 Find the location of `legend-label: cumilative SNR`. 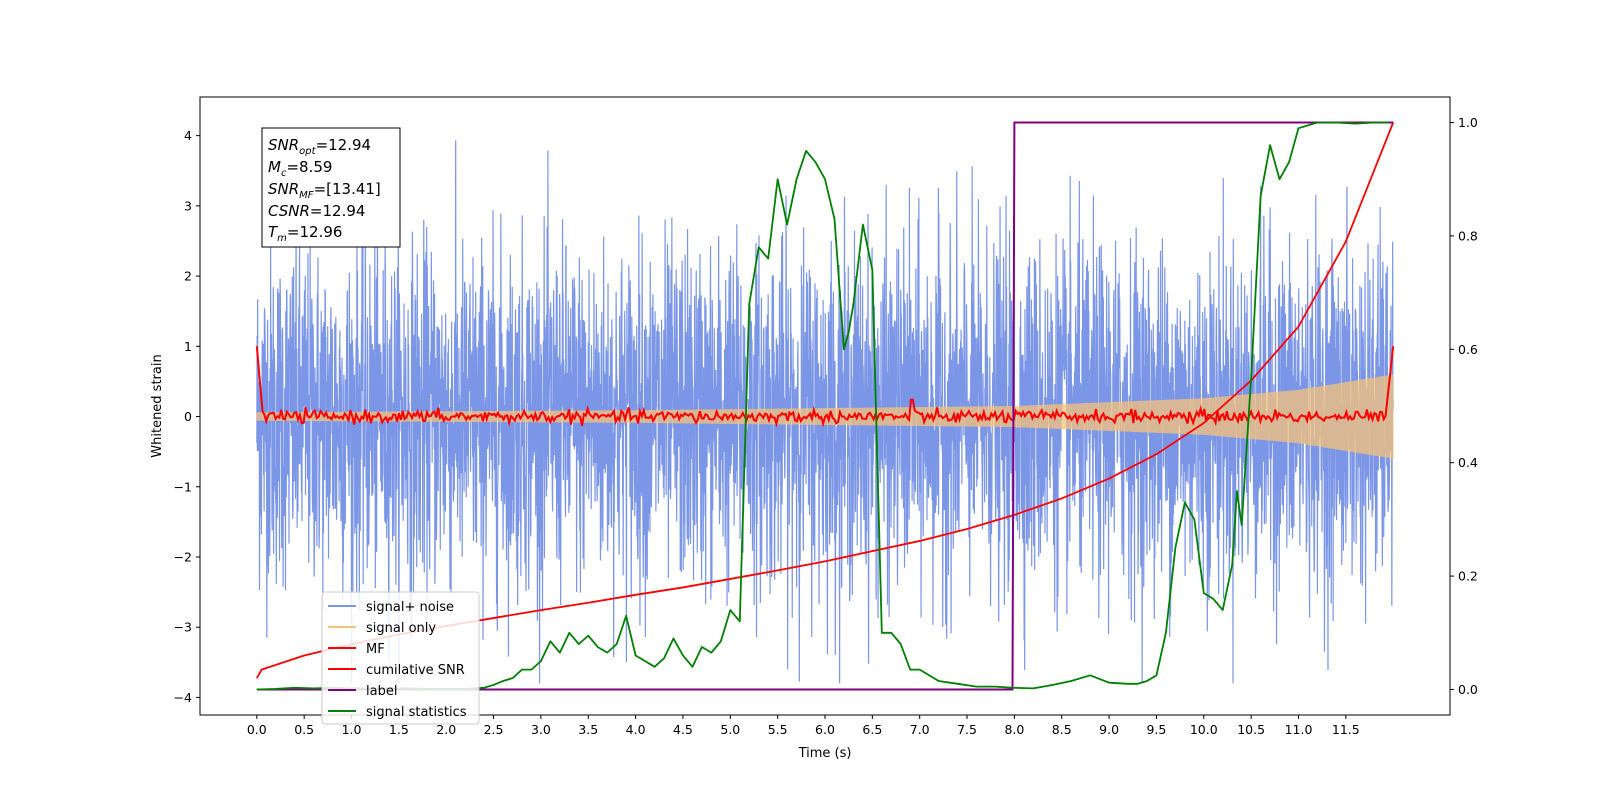

legend-label: cumilative SNR is located at coordinates (415, 670).